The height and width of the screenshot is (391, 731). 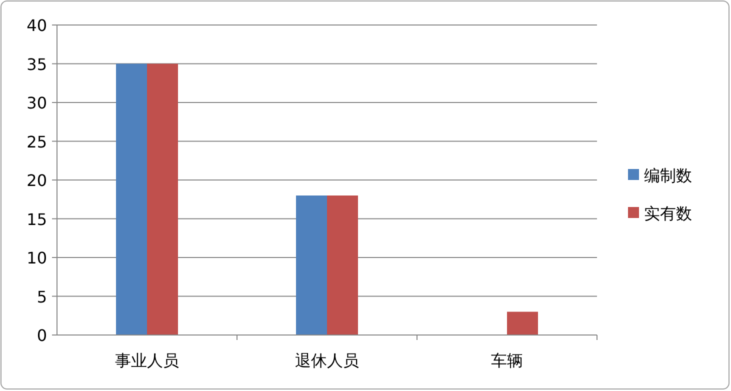 What do you see at coordinates (36, 64) in the screenshot?
I see `y-tick-label: 35` at bounding box center [36, 64].